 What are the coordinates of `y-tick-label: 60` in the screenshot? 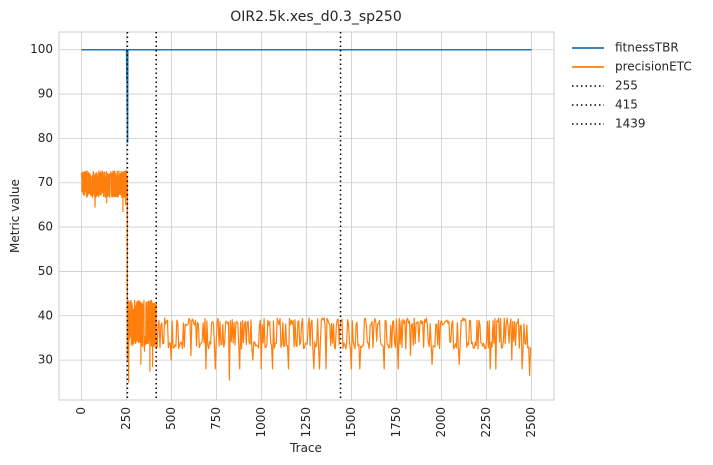 It's located at (45, 227).